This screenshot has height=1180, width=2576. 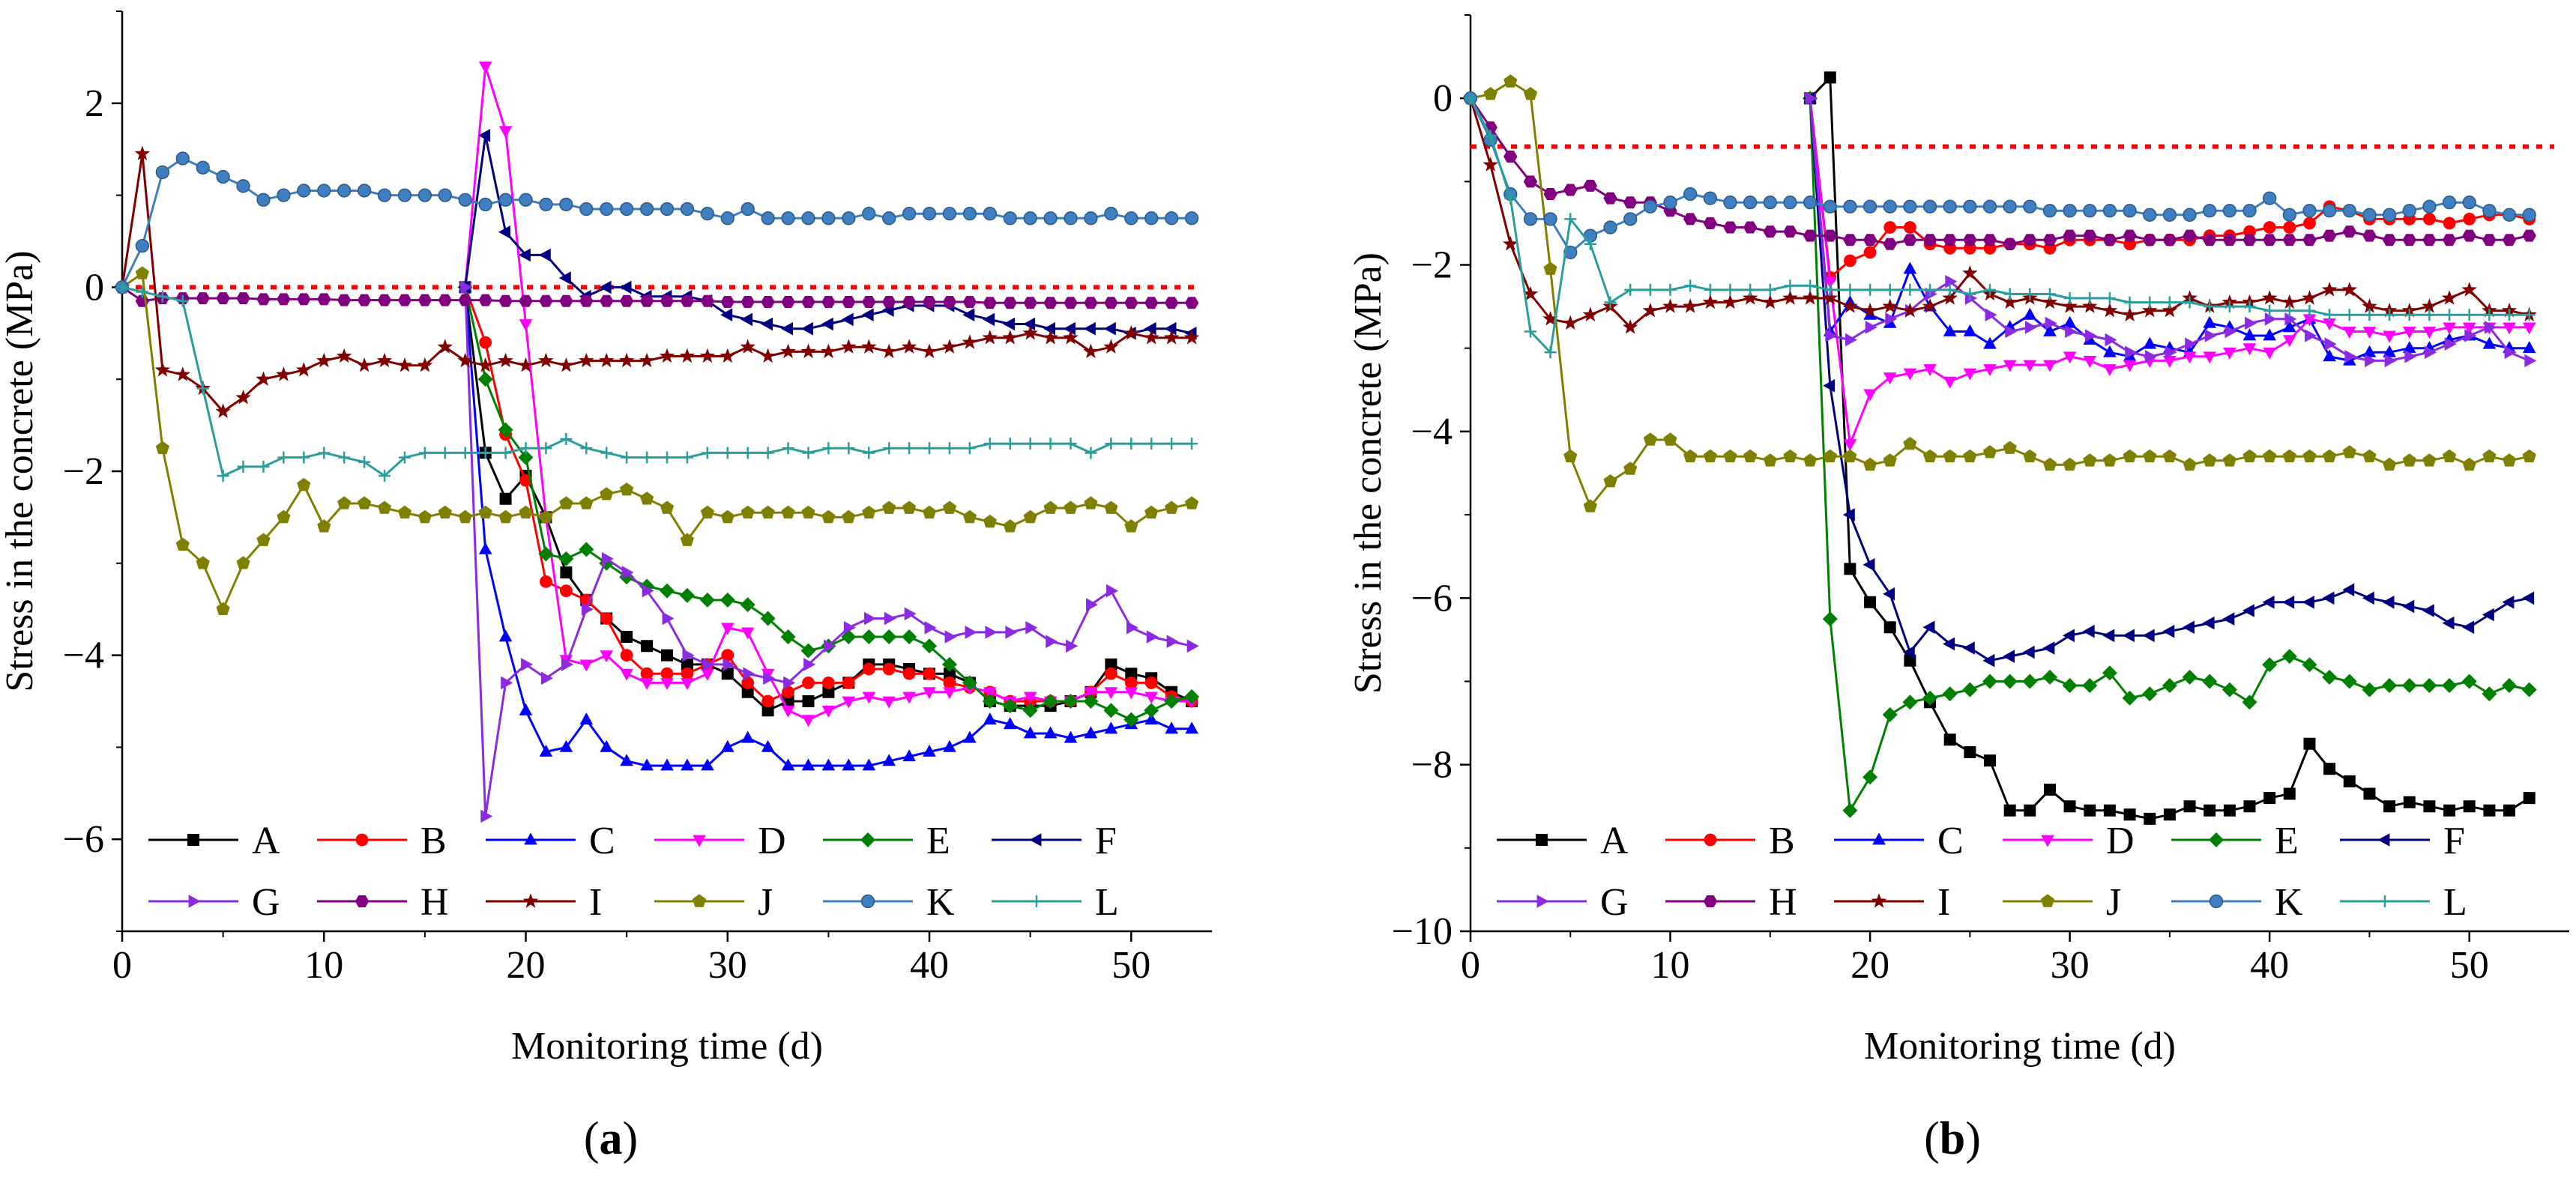 I want to click on panel-b-y-tick-label: −10, so click(x=1423, y=931).